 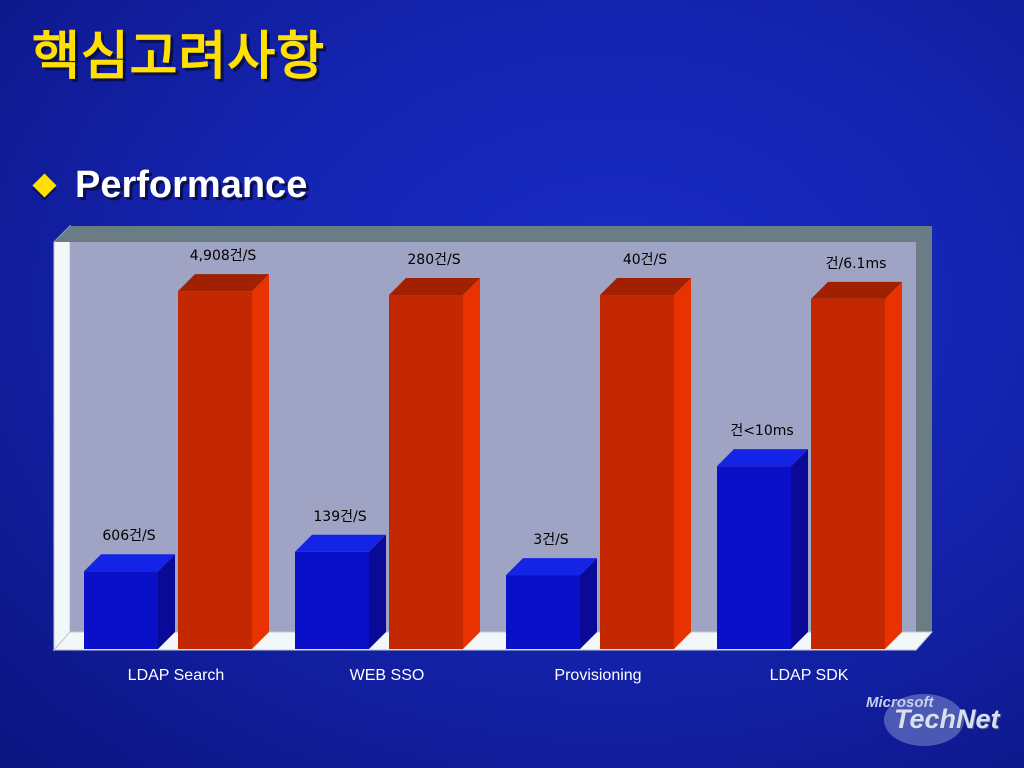 I want to click on category-label: WEB SSO, so click(x=387, y=675).